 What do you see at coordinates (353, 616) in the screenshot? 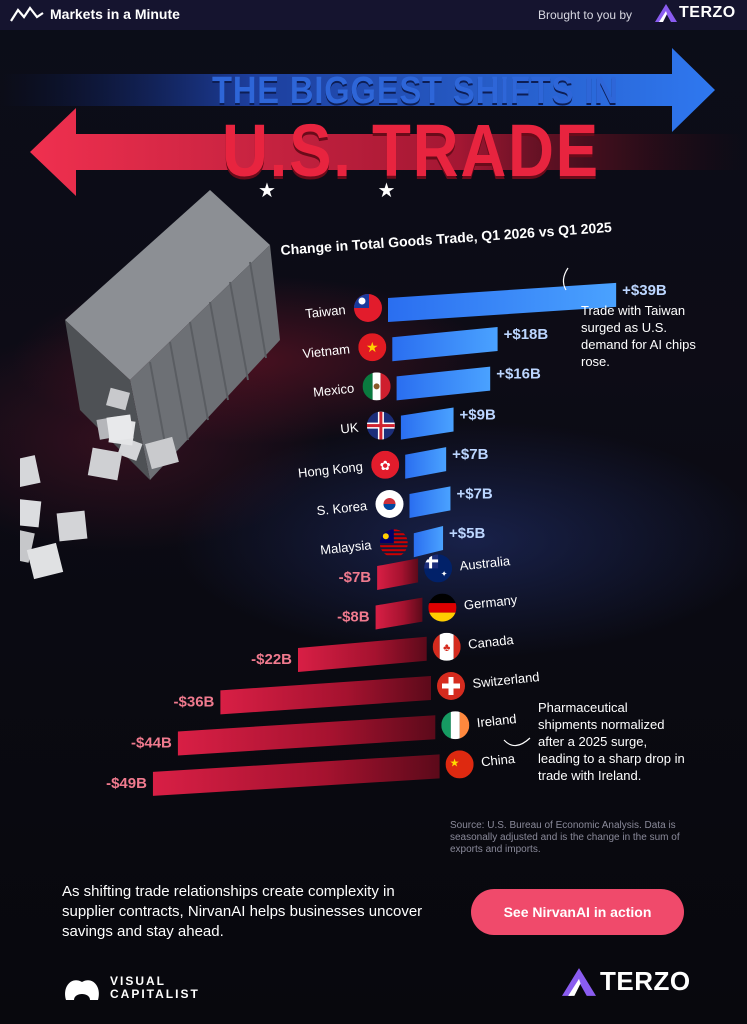
I see `value-label-germany: -$8B` at bounding box center [353, 616].